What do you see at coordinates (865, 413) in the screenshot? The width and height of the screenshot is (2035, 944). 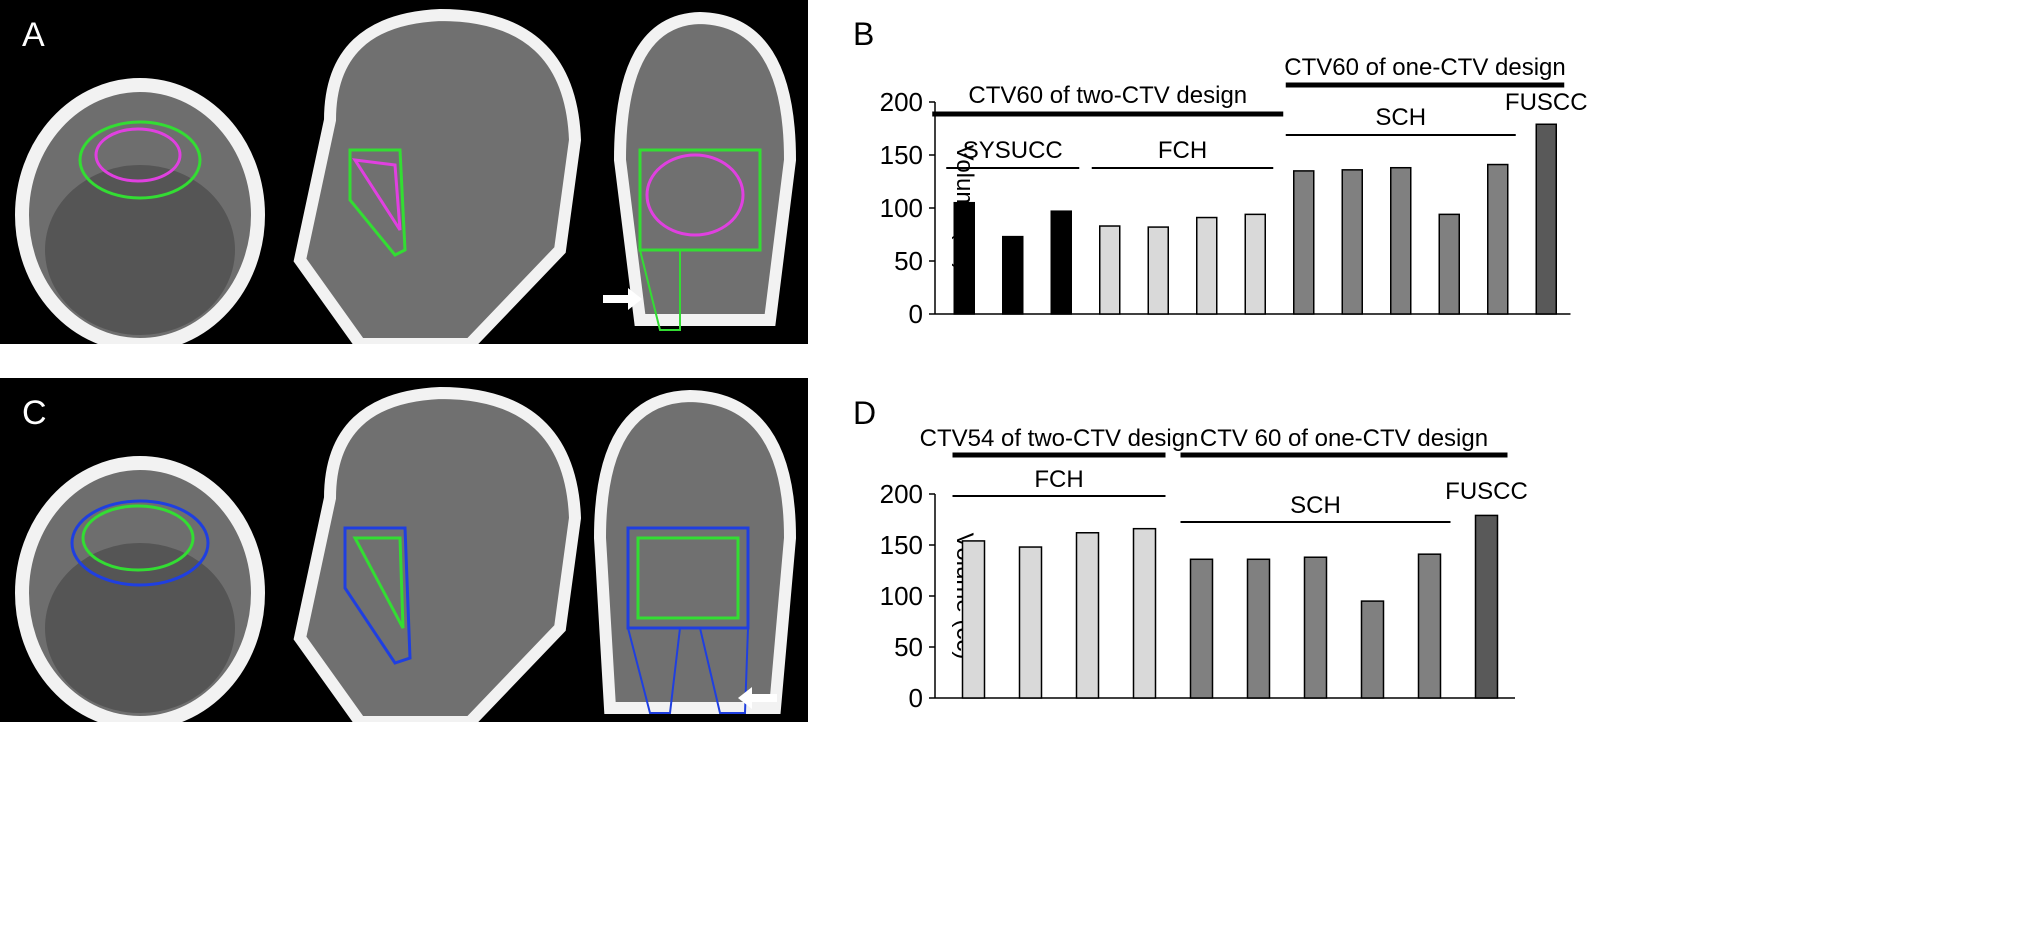 I see `panel-letter-d: D` at bounding box center [865, 413].